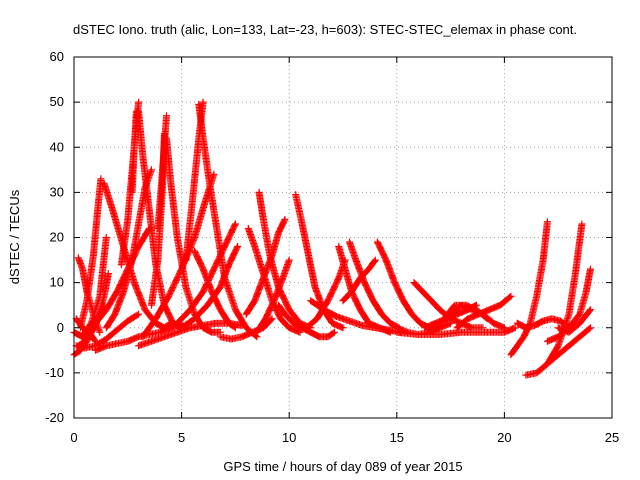 Image resolution: width=640 pixels, height=480 pixels. What do you see at coordinates (289, 437) in the screenshot?
I see `x-tick-label: 10` at bounding box center [289, 437].